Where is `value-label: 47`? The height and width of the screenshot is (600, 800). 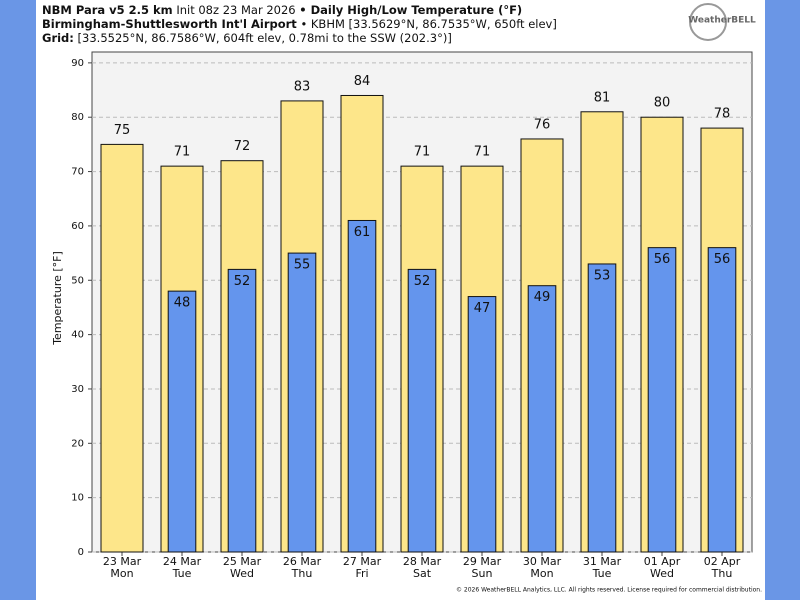
value-label: 47 is located at coordinates (482, 308).